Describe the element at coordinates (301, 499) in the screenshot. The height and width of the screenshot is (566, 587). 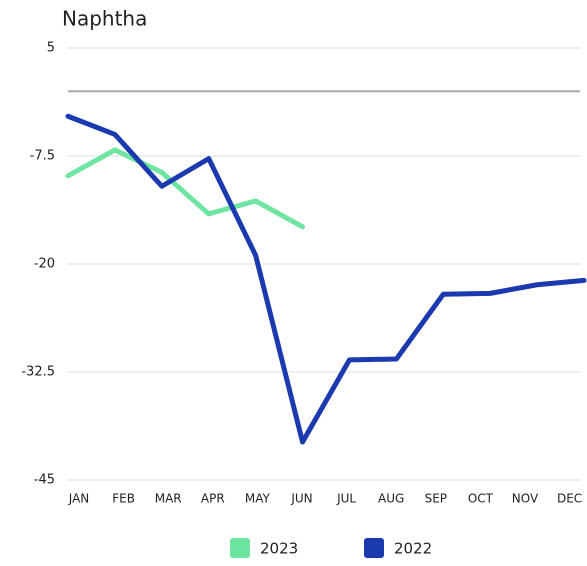
I see `x-tick-label: JUN` at that location.